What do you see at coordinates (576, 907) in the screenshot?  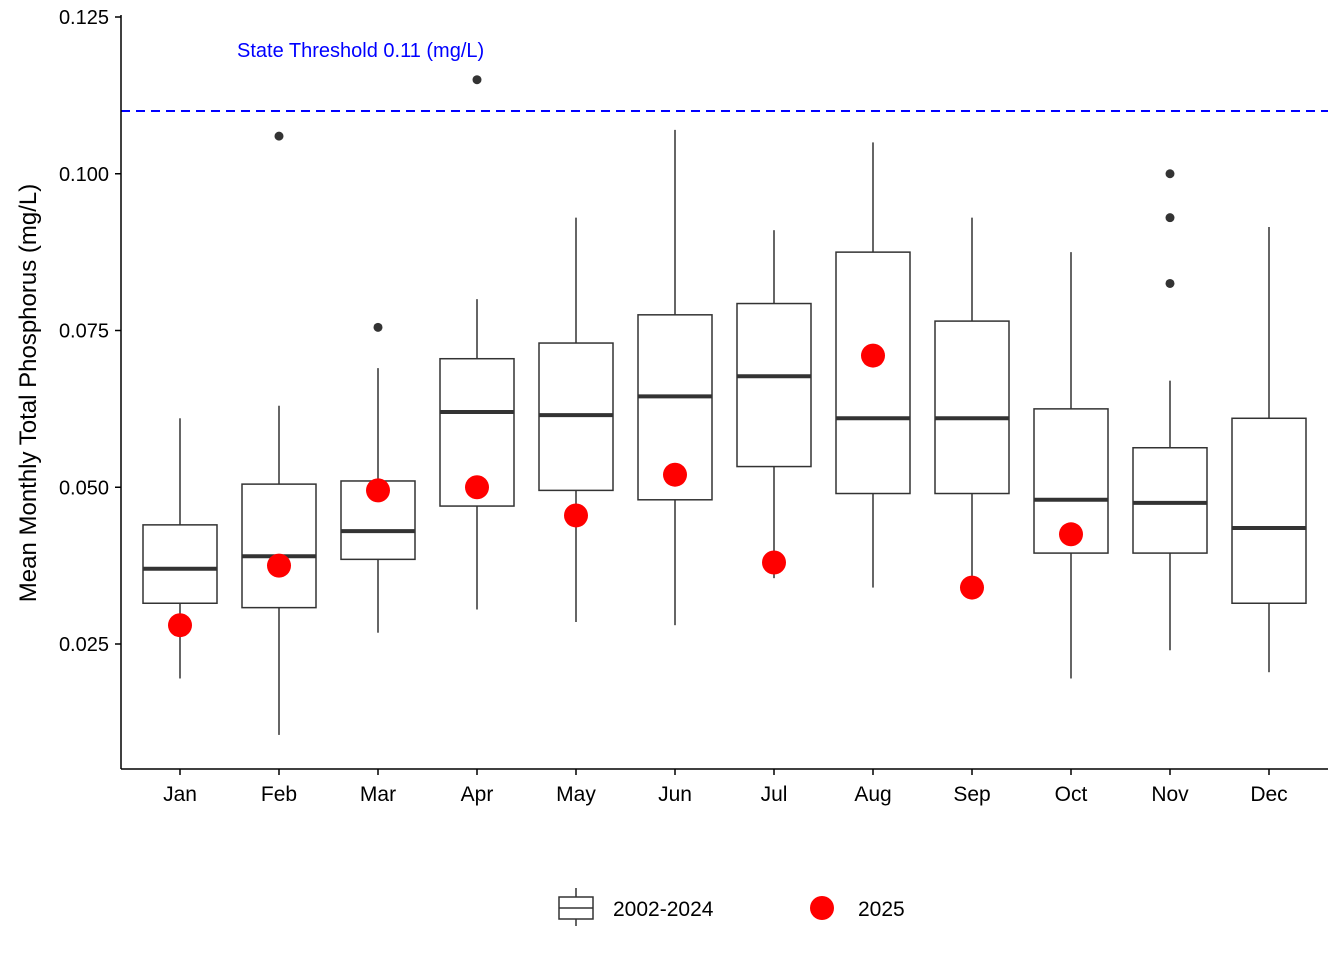 I see `legend-box-key` at bounding box center [576, 907].